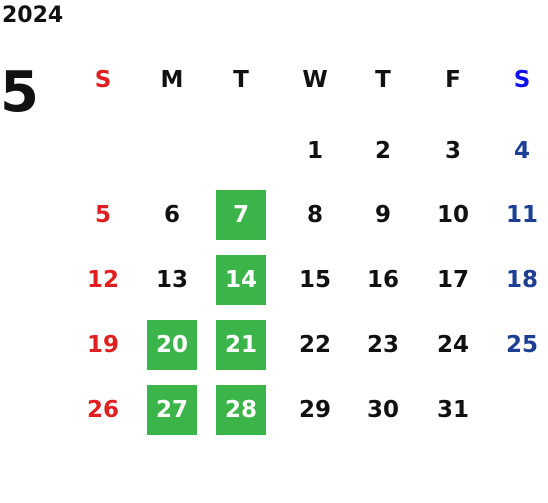  Describe the element at coordinates (33, 15) in the screenshot. I see `year: 2024` at that location.